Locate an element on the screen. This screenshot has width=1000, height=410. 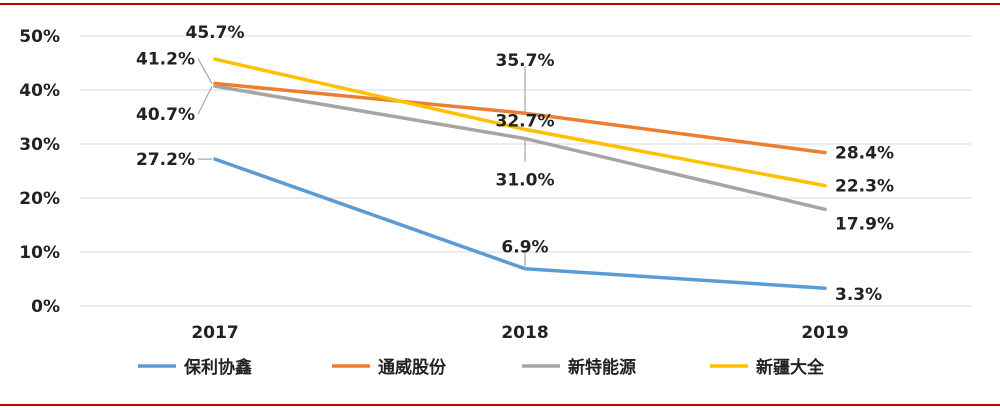
data-label: 27.2% is located at coordinates (165, 160).